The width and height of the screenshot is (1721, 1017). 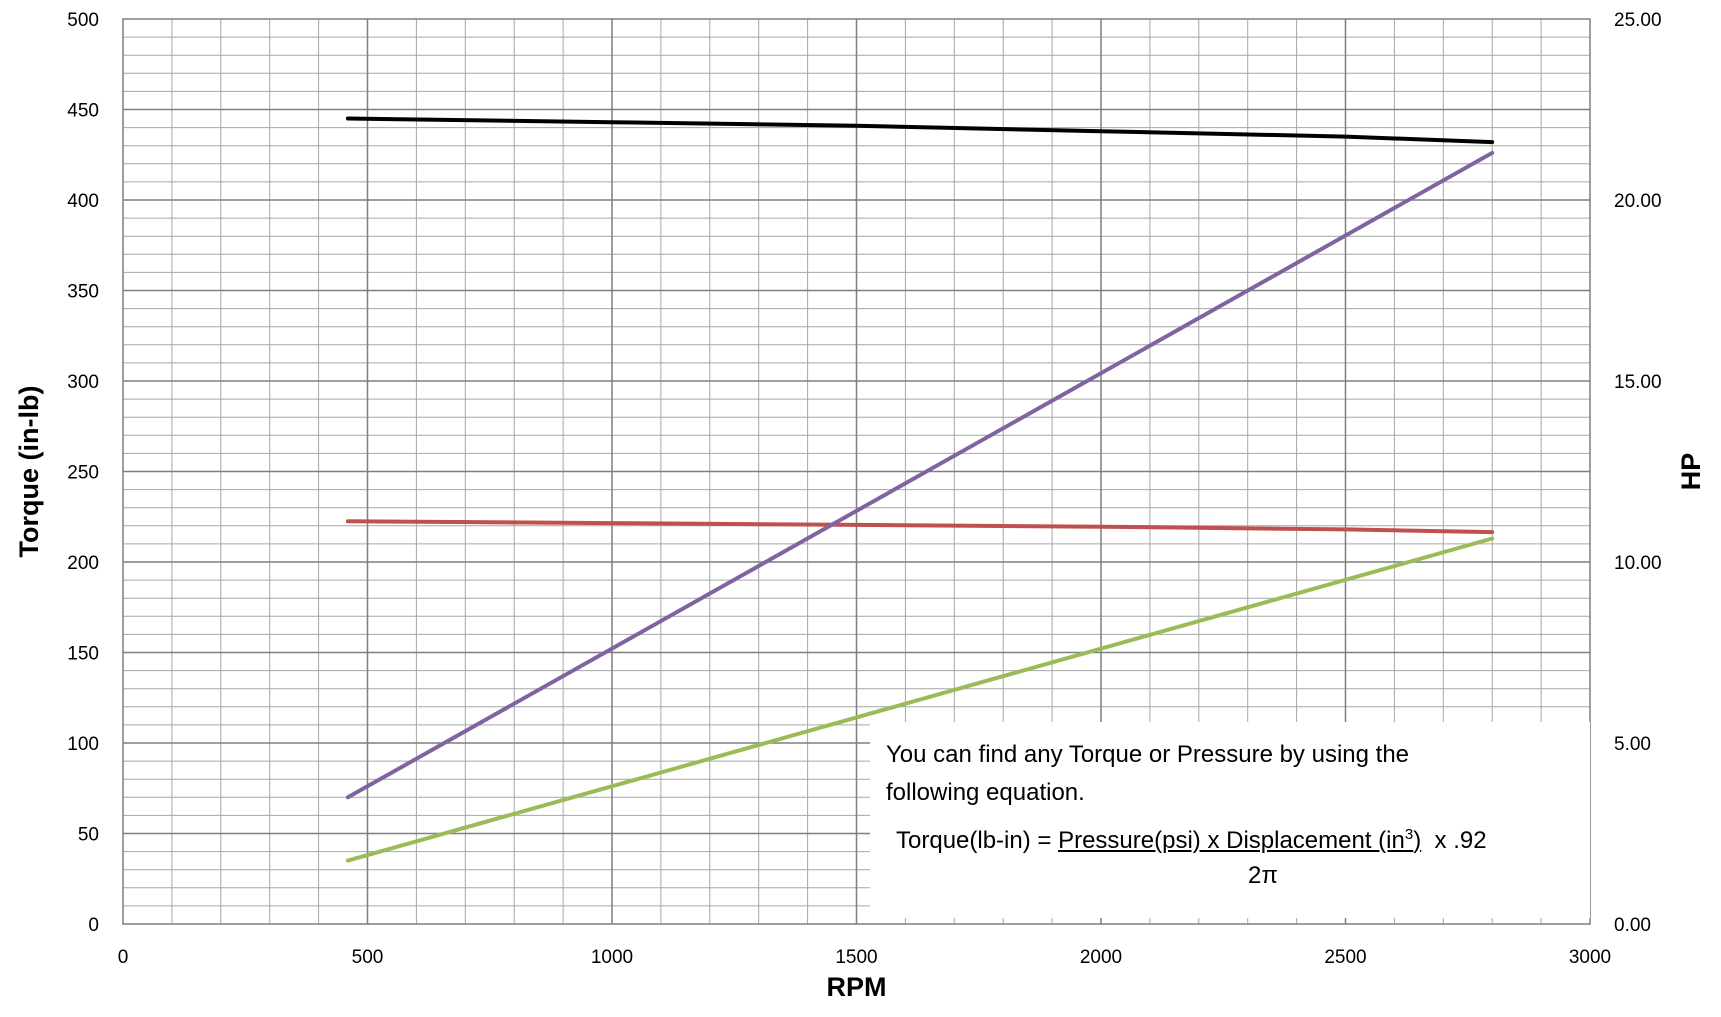 I want to click on y-axis-title: Torque (in-lb), so click(x=29, y=472).